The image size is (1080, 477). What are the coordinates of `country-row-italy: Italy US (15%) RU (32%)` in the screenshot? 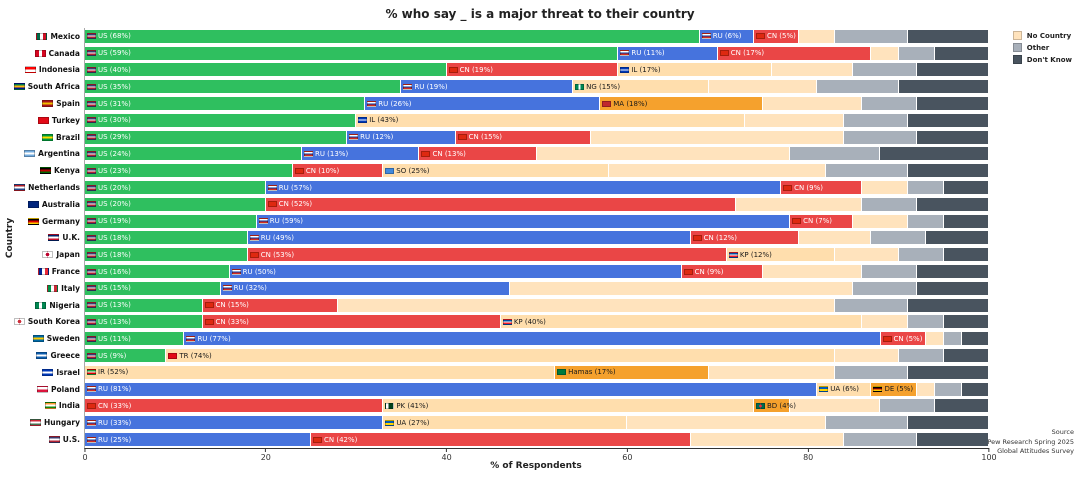 It's located at (518, 288).